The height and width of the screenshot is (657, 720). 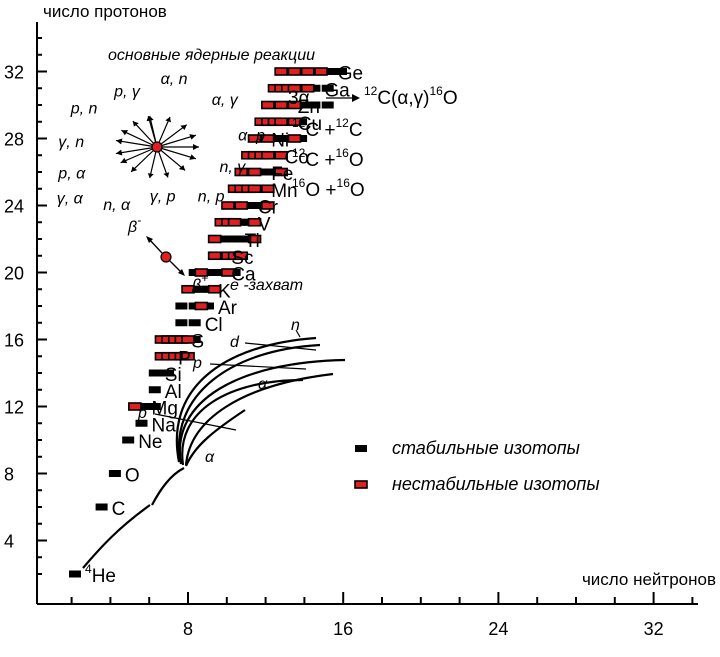 What do you see at coordinates (228, 308) in the screenshot?
I see `element-label-ar: Ar` at bounding box center [228, 308].